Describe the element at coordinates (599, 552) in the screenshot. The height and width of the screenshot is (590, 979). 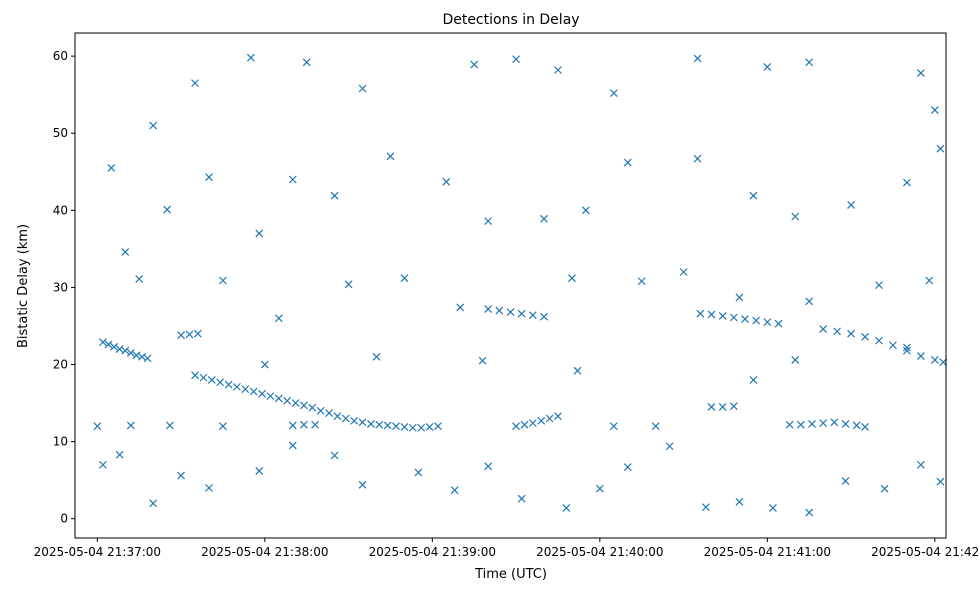
I see `x-tick-label: 2025-05-04 21:40:00` at that location.